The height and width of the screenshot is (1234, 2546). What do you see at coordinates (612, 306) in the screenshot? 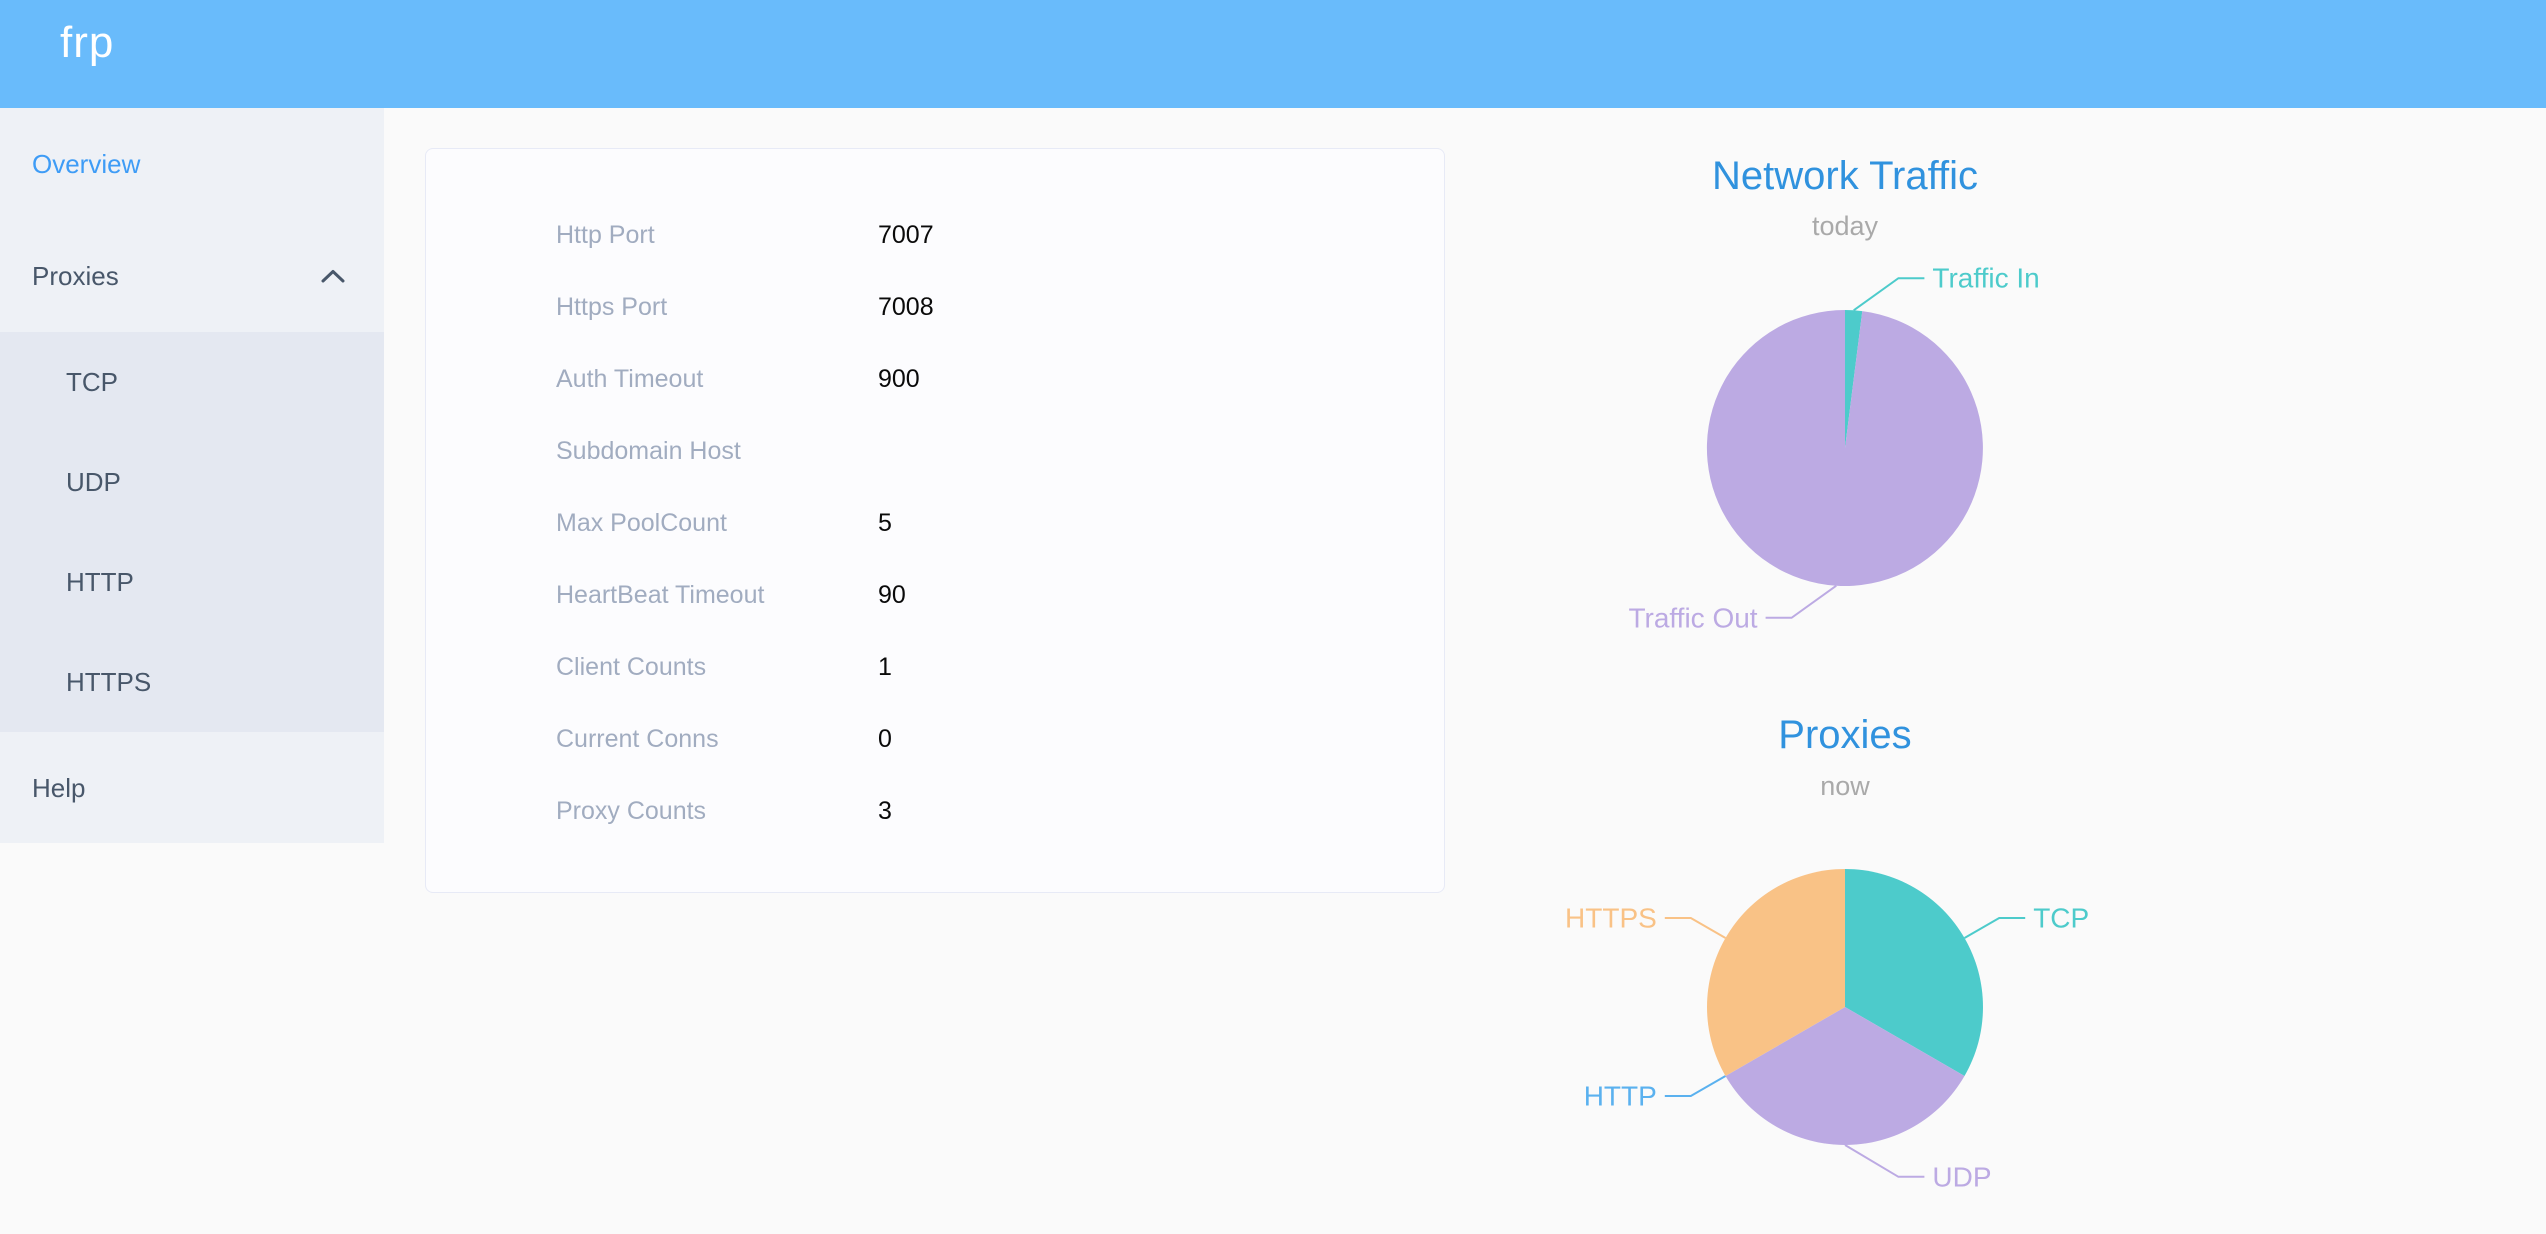
I see `config-label: Https Port` at bounding box center [612, 306].